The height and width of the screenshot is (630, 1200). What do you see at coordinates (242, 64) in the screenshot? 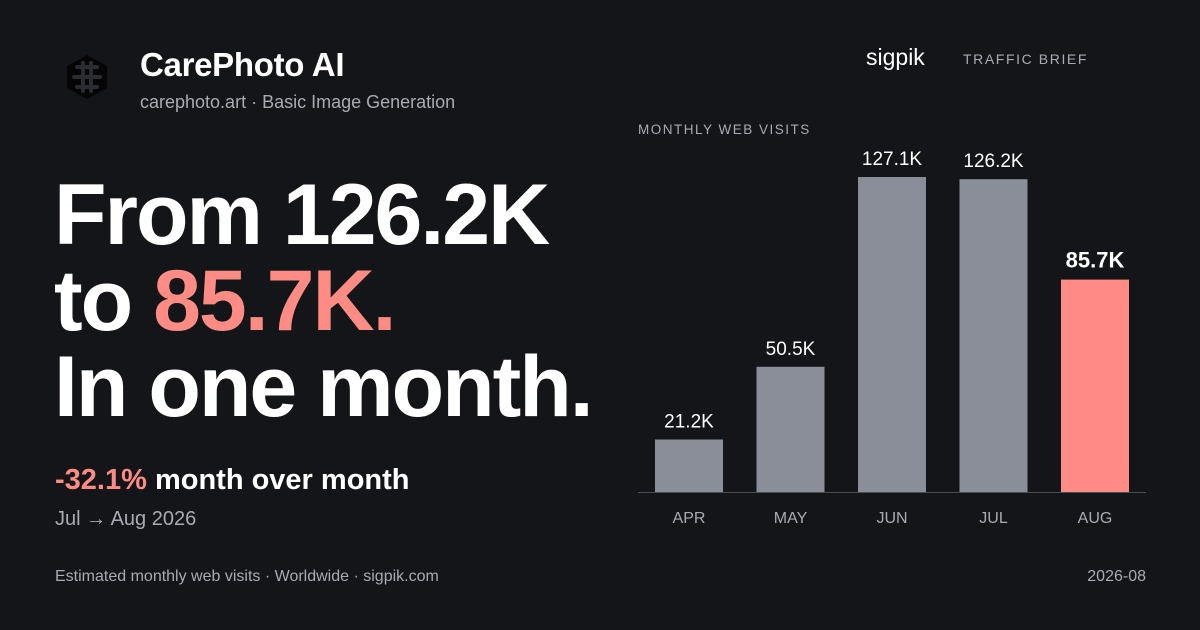
I see `app-name: CarePhoto AI` at bounding box center [242, 64].